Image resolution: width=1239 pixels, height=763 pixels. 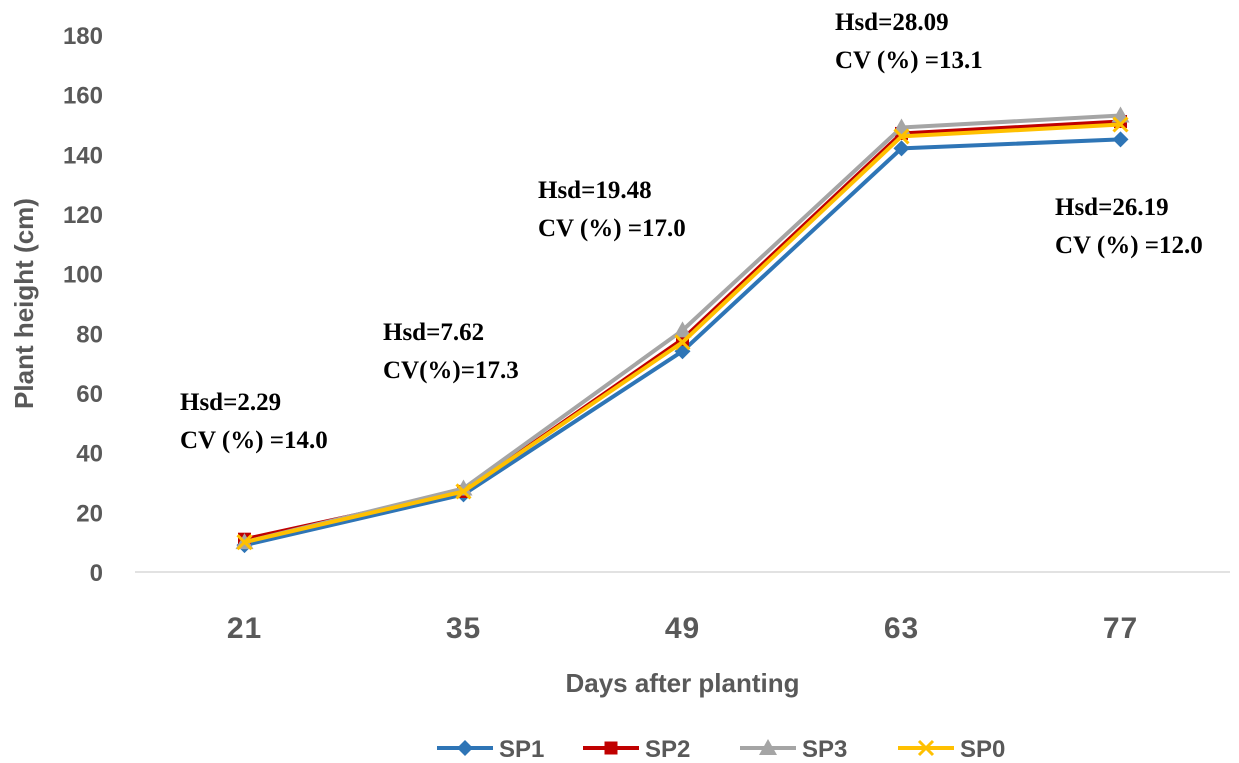 I want to click on y-axis-title: Plant height (cm), so click(x=24, y=303).